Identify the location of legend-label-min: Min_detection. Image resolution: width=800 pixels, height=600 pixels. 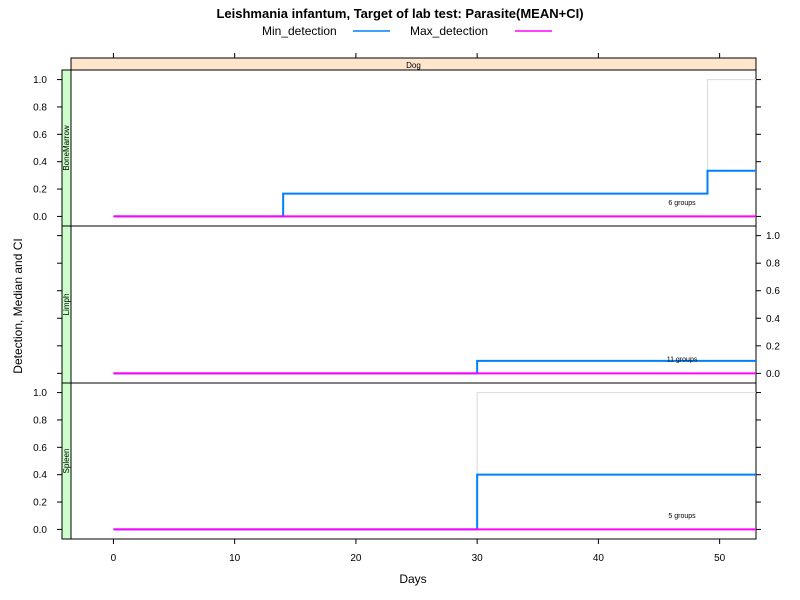
(299, 31).